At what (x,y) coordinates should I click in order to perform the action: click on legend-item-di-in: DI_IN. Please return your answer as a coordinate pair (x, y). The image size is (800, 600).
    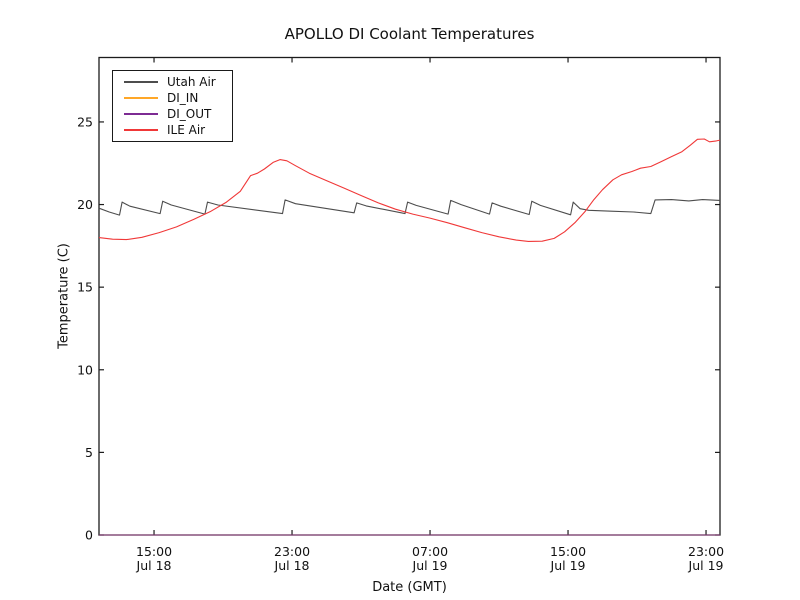
    Looking at the image, I should click on (172, 98).